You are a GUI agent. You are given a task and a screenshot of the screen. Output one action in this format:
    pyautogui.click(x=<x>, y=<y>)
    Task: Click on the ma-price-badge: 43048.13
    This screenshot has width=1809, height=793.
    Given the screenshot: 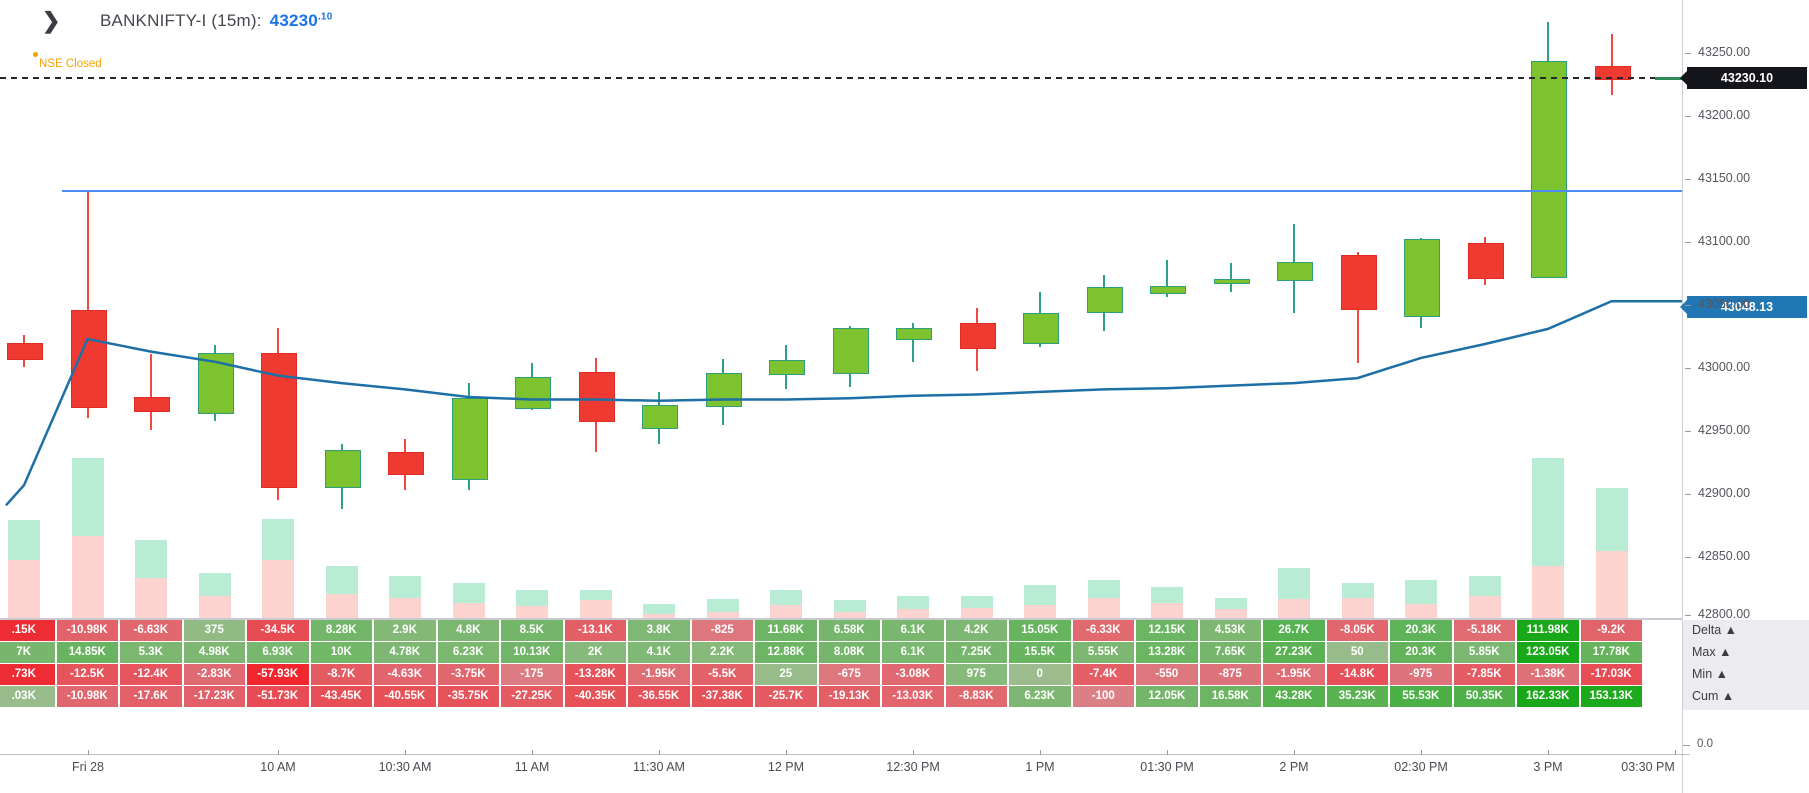 What is the action you would take?
    pyautogui.click(x=1743, y=307)
    